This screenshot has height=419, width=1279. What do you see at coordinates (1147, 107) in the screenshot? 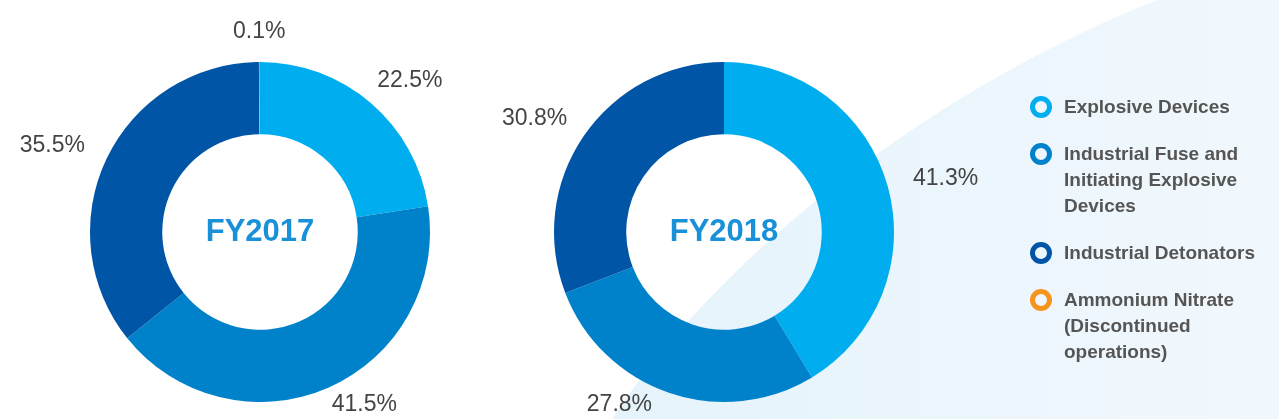
I see `legend-label: Explosive Devices` at bounding box center [1147, 107].